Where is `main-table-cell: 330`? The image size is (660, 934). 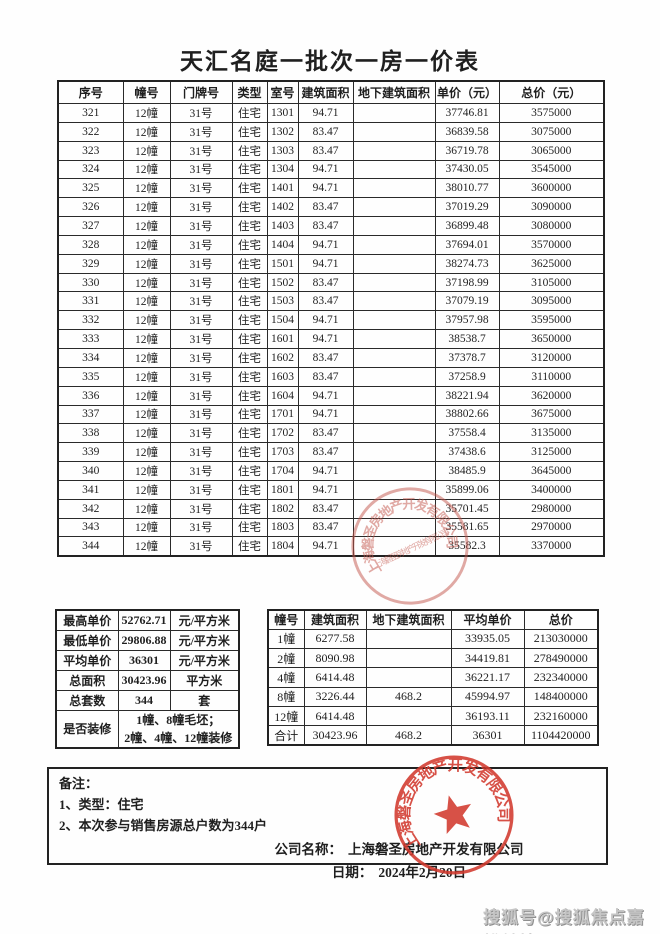 main-table-cell: 330 is located at coordinates (90, 282).